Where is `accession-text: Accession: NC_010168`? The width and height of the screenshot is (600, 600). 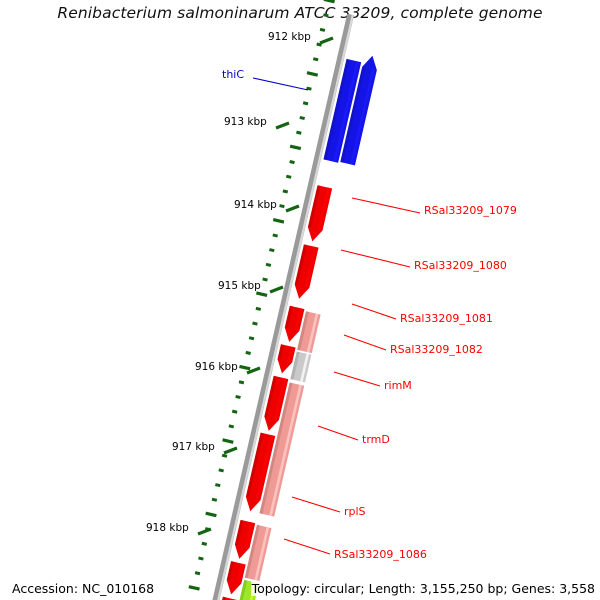 accession-text: Accession: NC_010168 is located at coordinates (83, 588).